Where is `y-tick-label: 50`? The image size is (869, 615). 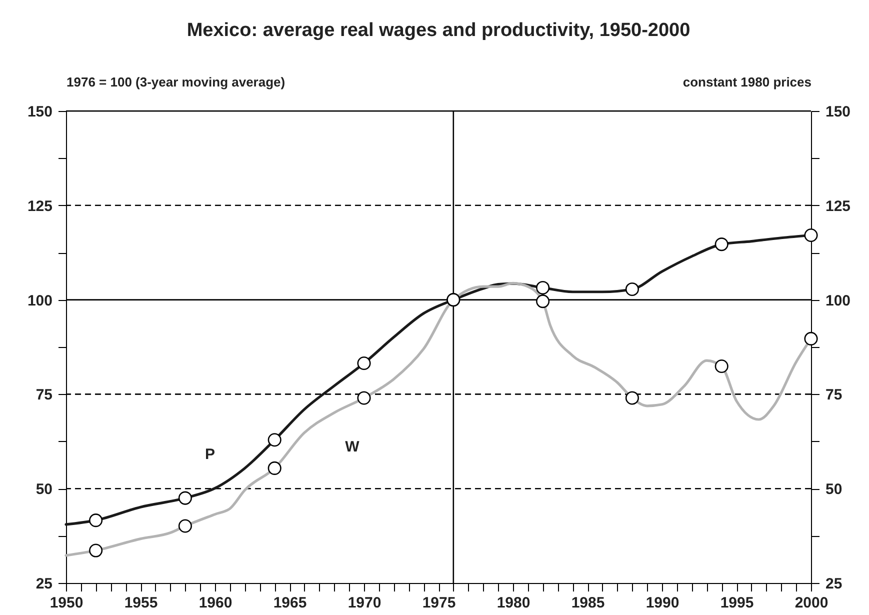
y-tick-label: 50 is located at coordinates (44, 489).